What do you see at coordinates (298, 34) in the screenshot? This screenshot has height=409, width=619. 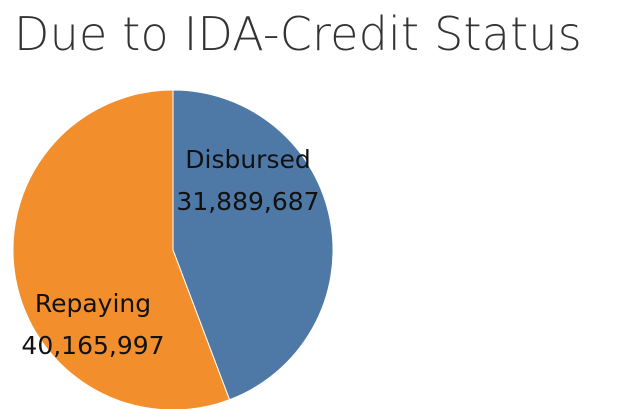 I see `chart-title: Due to IDA-Credit Status` at bounding box center [298, 34].